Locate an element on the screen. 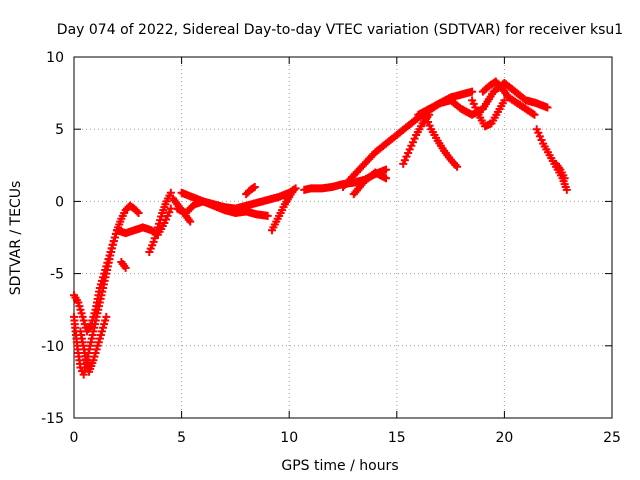 The height and width of the screenshot is (480, 640). series-track-e is located at coordinates (160, 222).